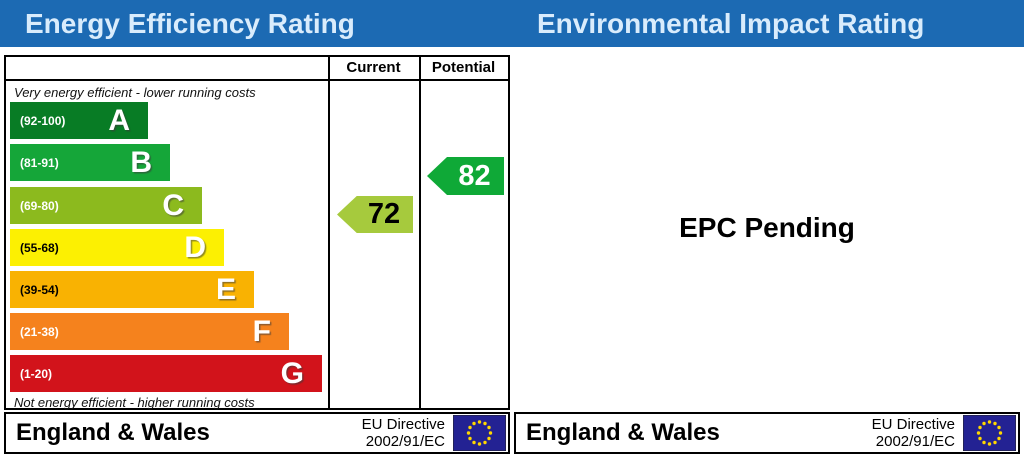  What do you see at coordinates (39, 289) in the screenshot?
I see `band-range: (39-54)` at bounding box center [39, 289].